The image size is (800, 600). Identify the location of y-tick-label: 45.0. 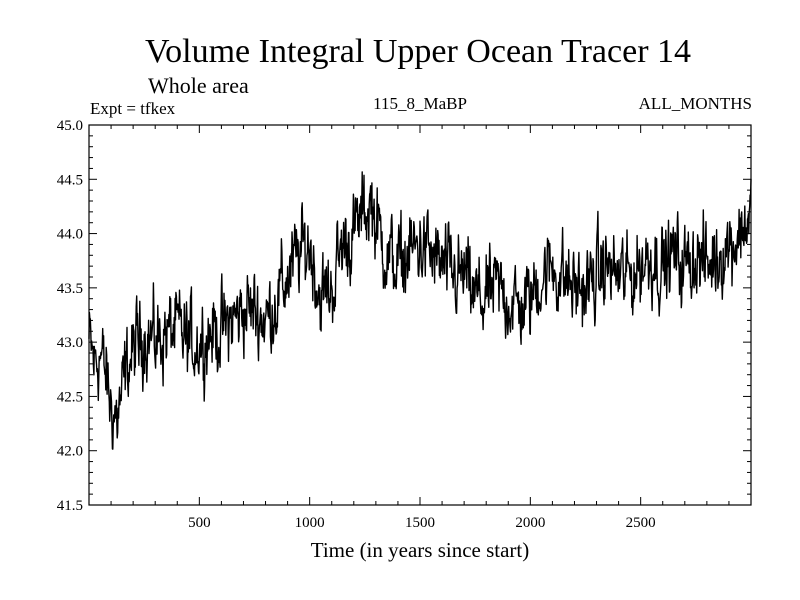
(70, 126).